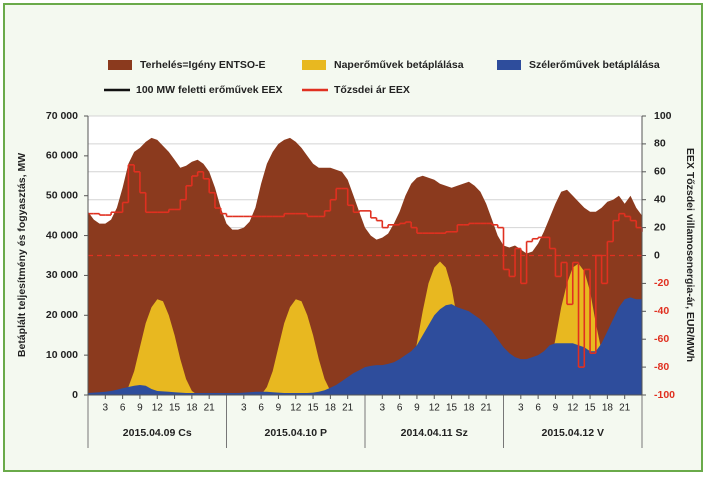  What do you see at coordinates (660, 227) in the screenshot?
I see `y2-tick-label: 20` at bounding box center [660, 227].